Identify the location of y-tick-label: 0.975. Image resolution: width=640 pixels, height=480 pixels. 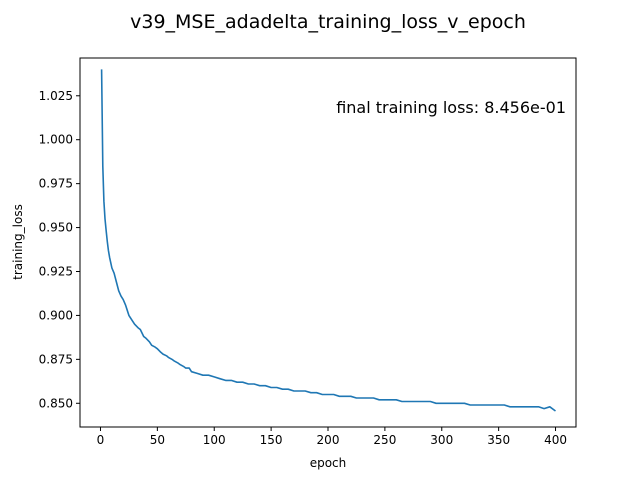
(56, 184).